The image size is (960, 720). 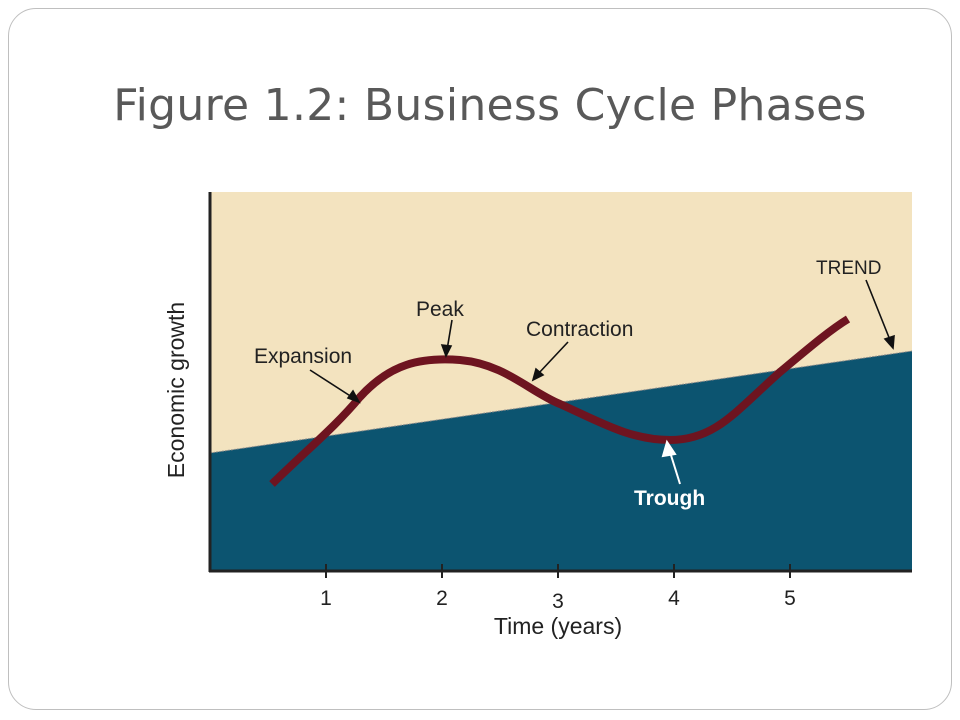 I want to click on axis-label-band, so click(x=536, y=606).